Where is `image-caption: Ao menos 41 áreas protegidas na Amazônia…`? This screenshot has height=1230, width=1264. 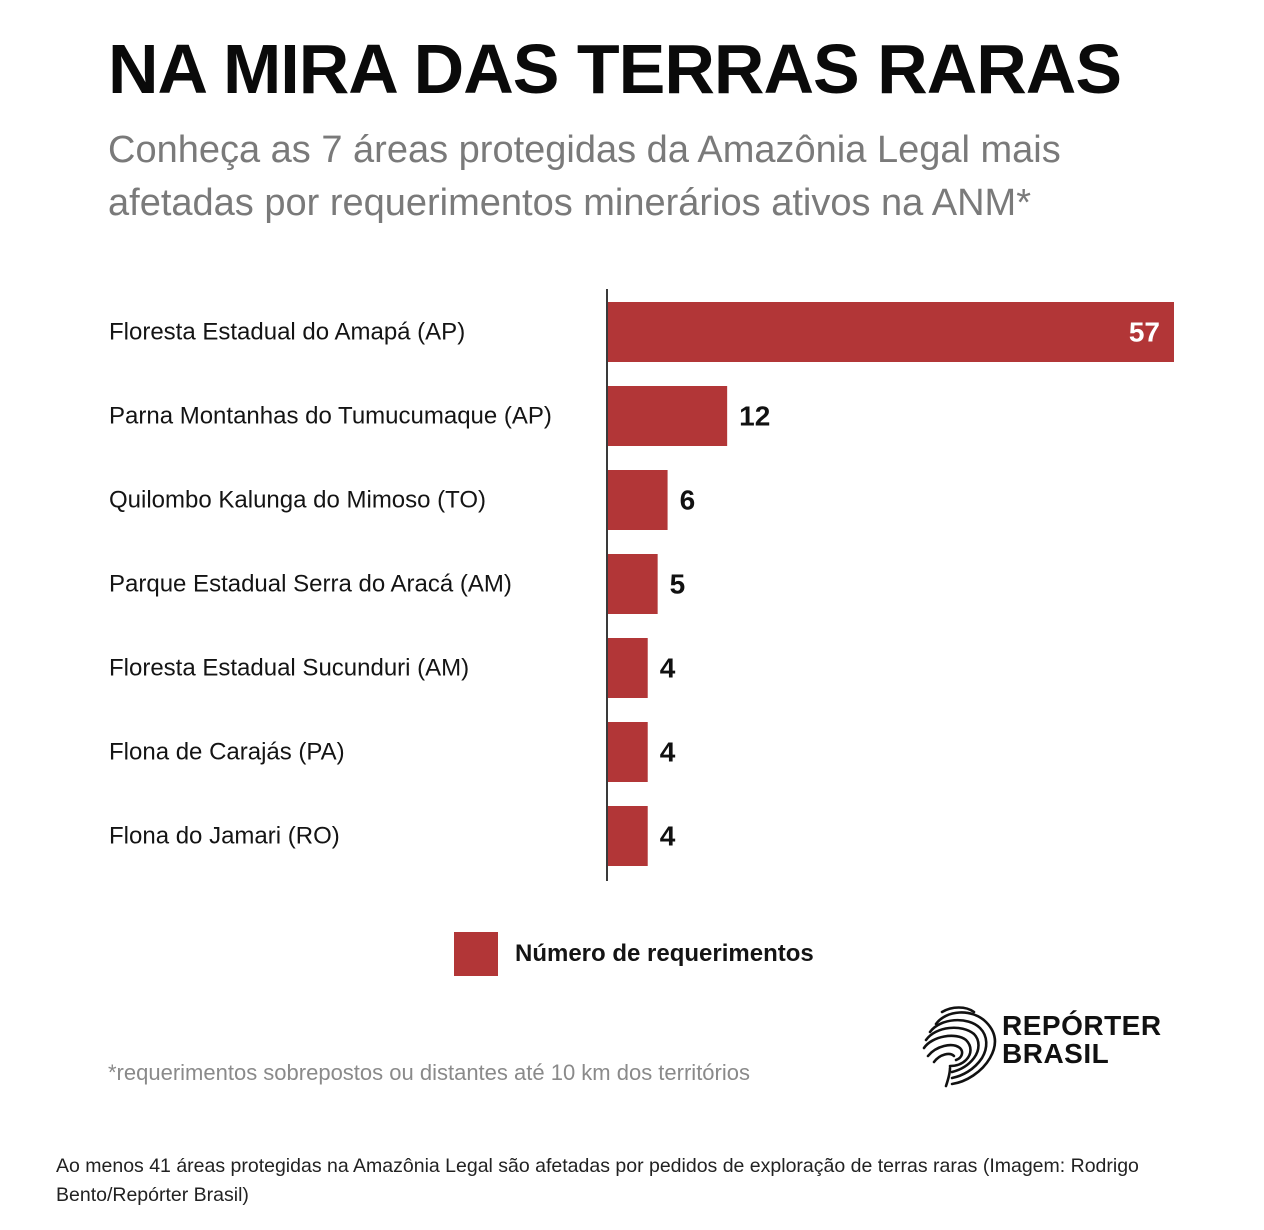
image-caption: Ao menos 41 áreas protegidas na Amazônia… is located at coordinates (597, 1180).